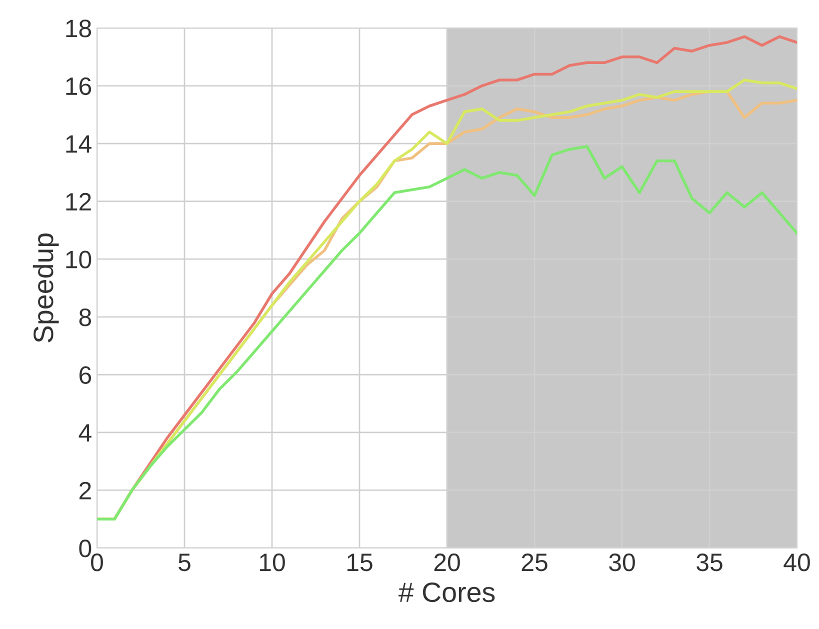  I want to click on y-tick-label: 6, so click(86, 375).